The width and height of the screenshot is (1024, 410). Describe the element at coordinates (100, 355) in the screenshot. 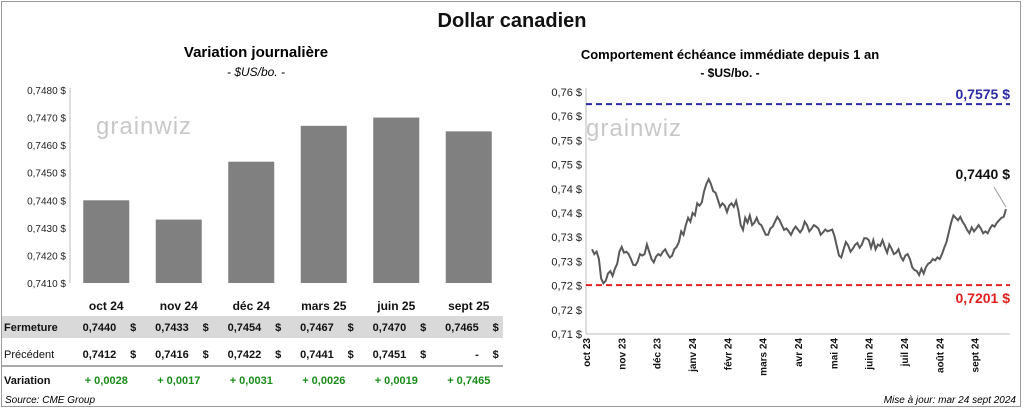

I see `table-cell: 0,7412` at that location.